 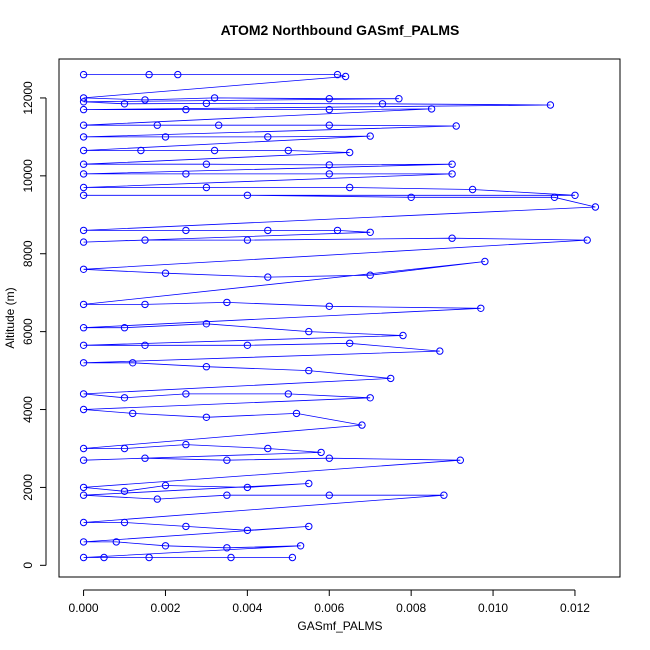 What do you see at coordinates (339, 626) in the screenshot?
I see `x-axis-label: GASmf_PALMS` at bounding box center [339, 626].